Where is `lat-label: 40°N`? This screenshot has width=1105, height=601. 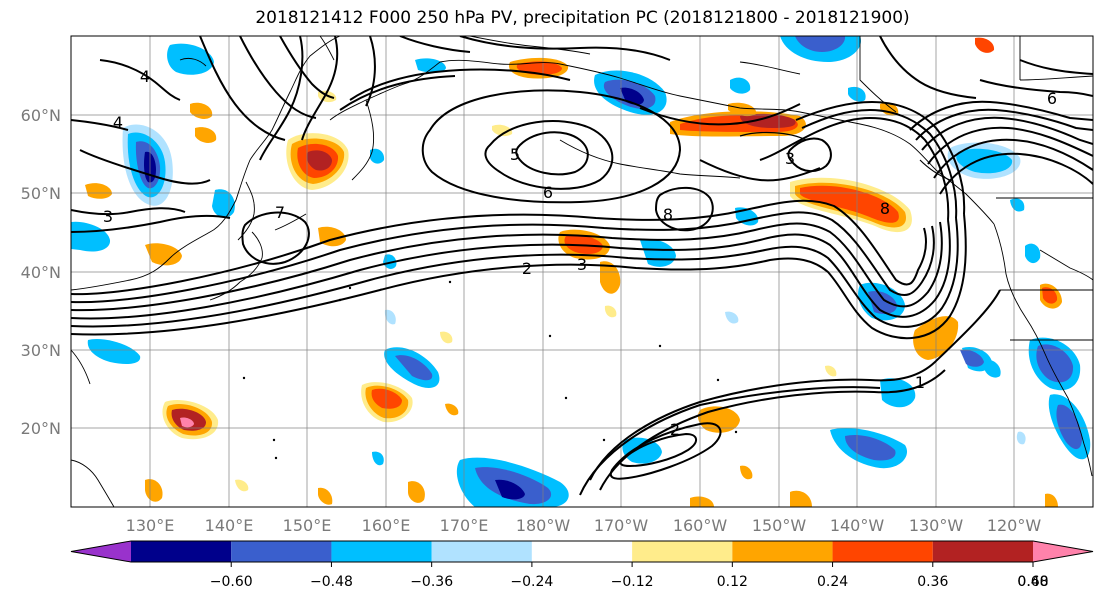 lat-label: 40°N is located at coordinates (41, 272).